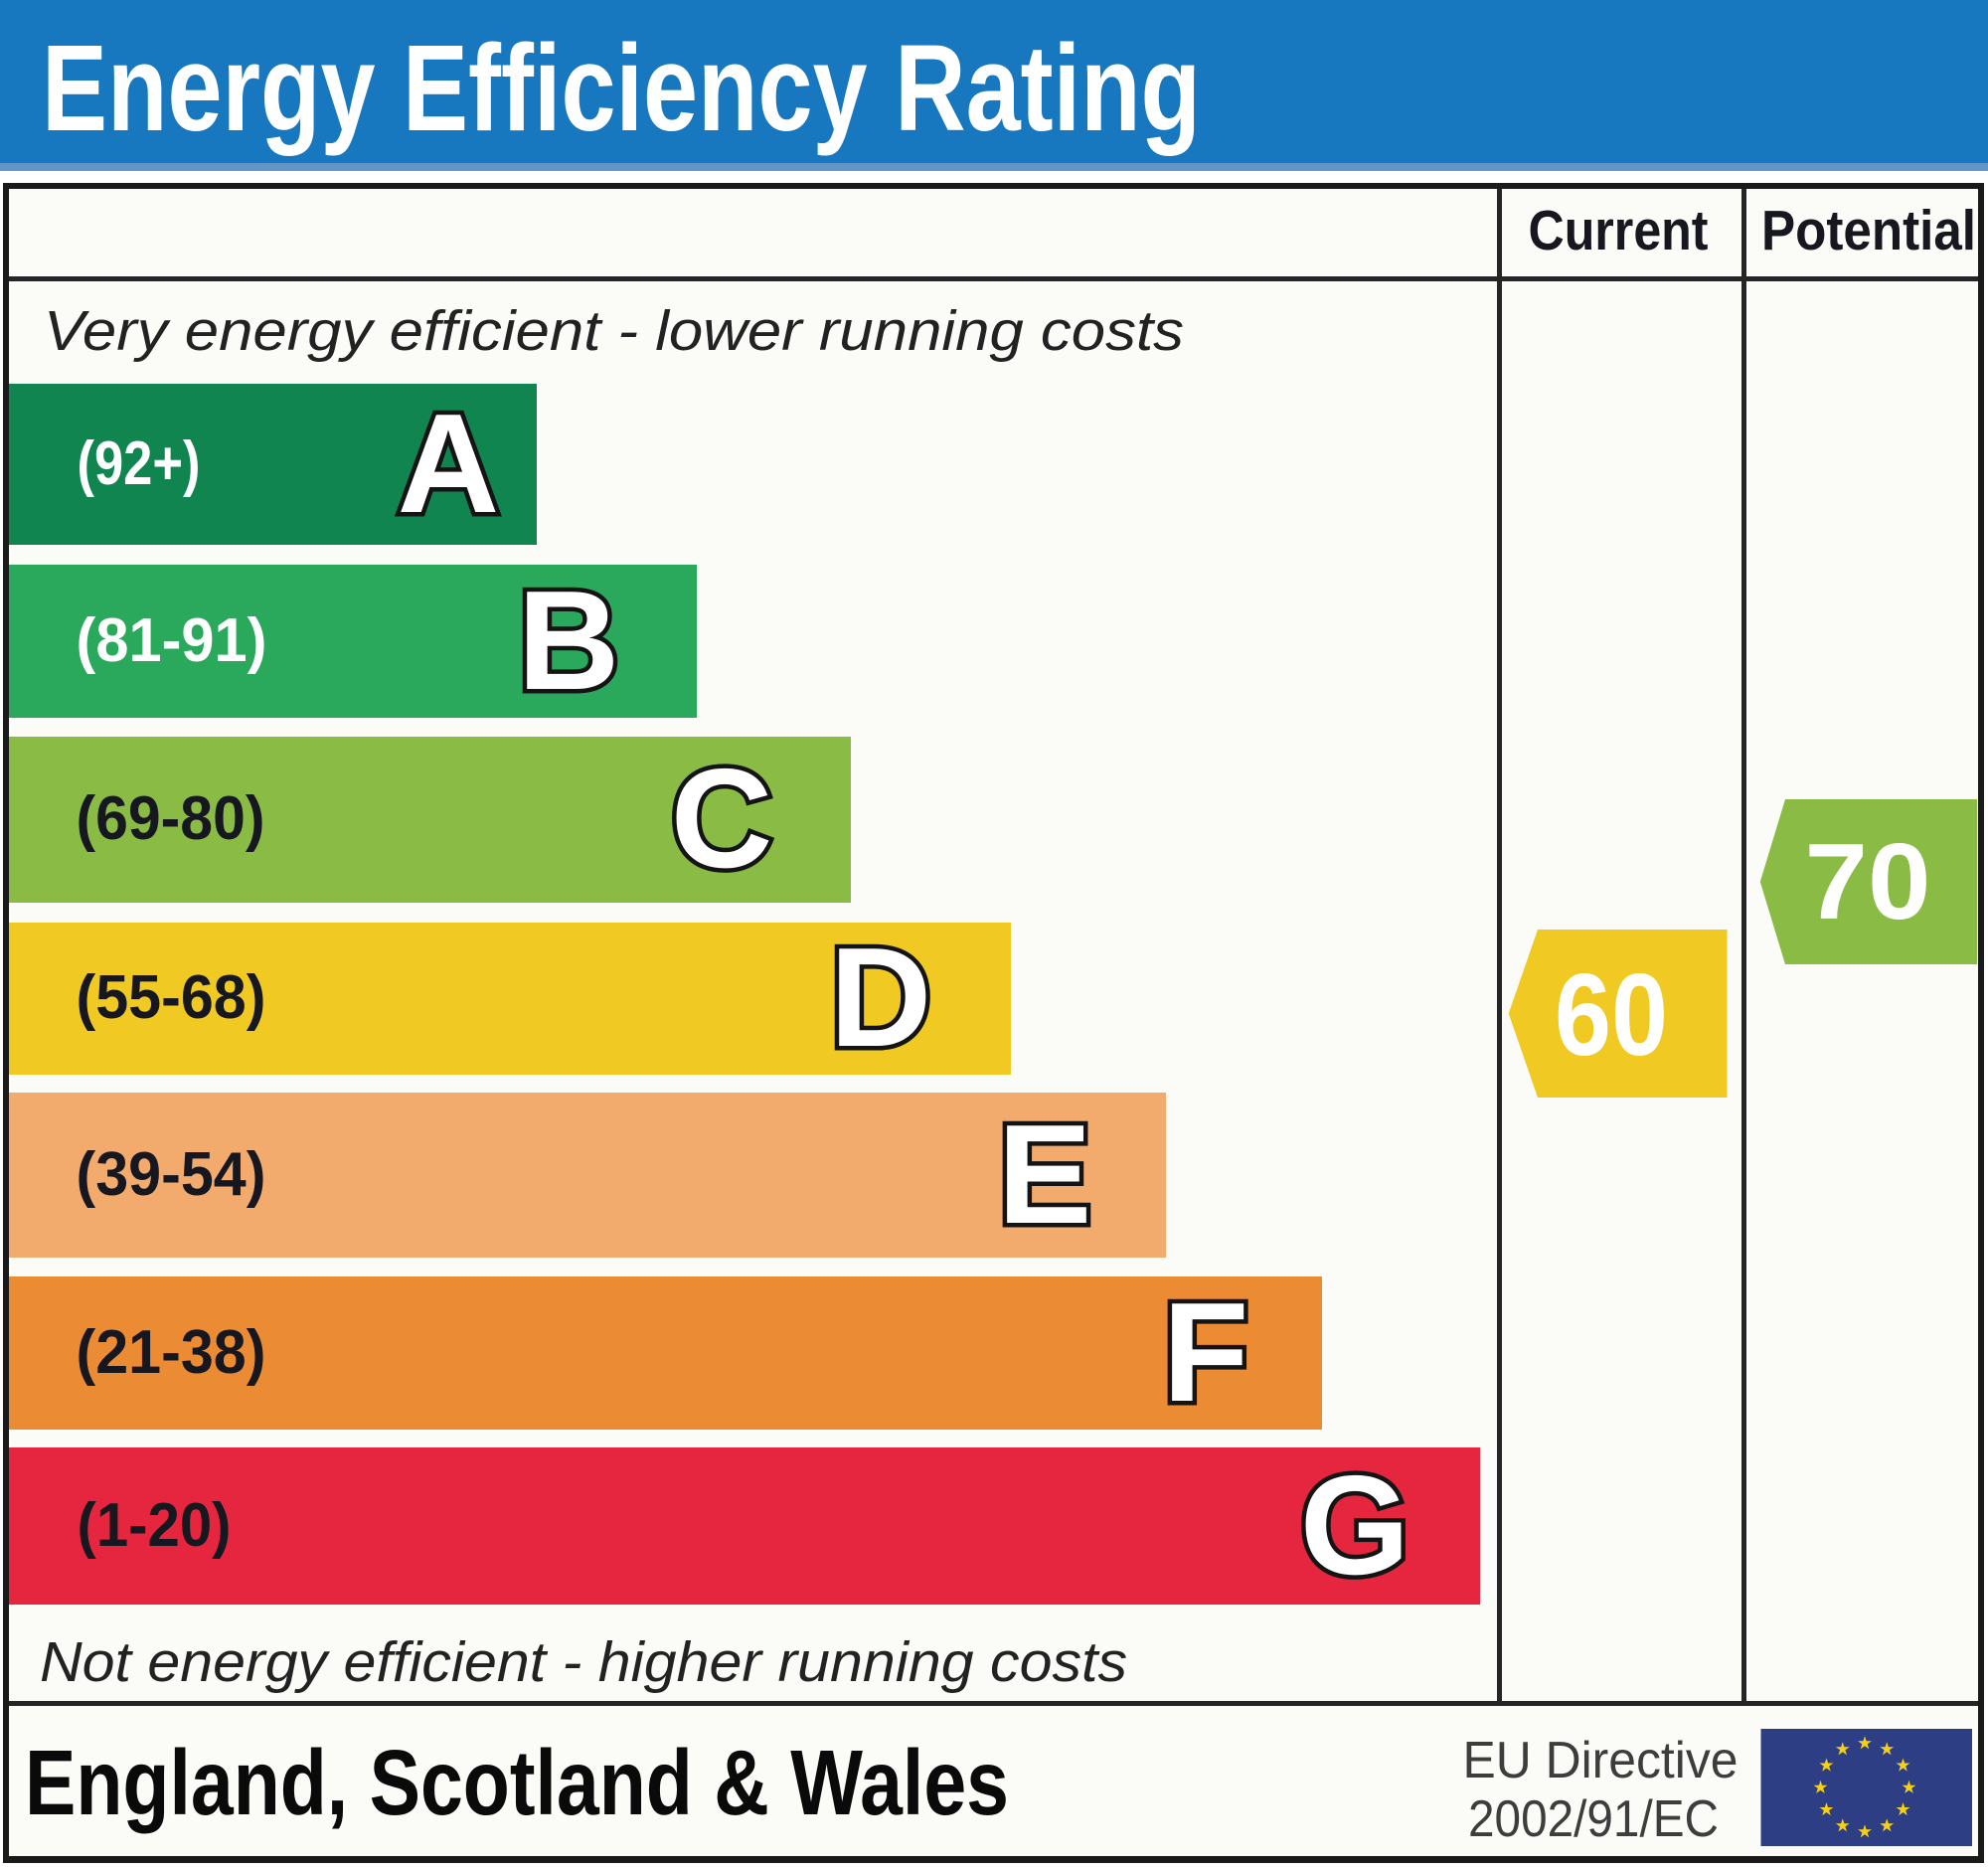 This screenshot has height=1867, width=1988. I want to click on svg-text: D, so click(881, 998).